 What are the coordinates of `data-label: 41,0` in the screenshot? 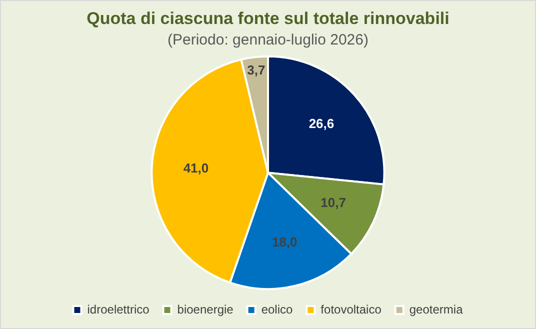 It's located at (196, 168).